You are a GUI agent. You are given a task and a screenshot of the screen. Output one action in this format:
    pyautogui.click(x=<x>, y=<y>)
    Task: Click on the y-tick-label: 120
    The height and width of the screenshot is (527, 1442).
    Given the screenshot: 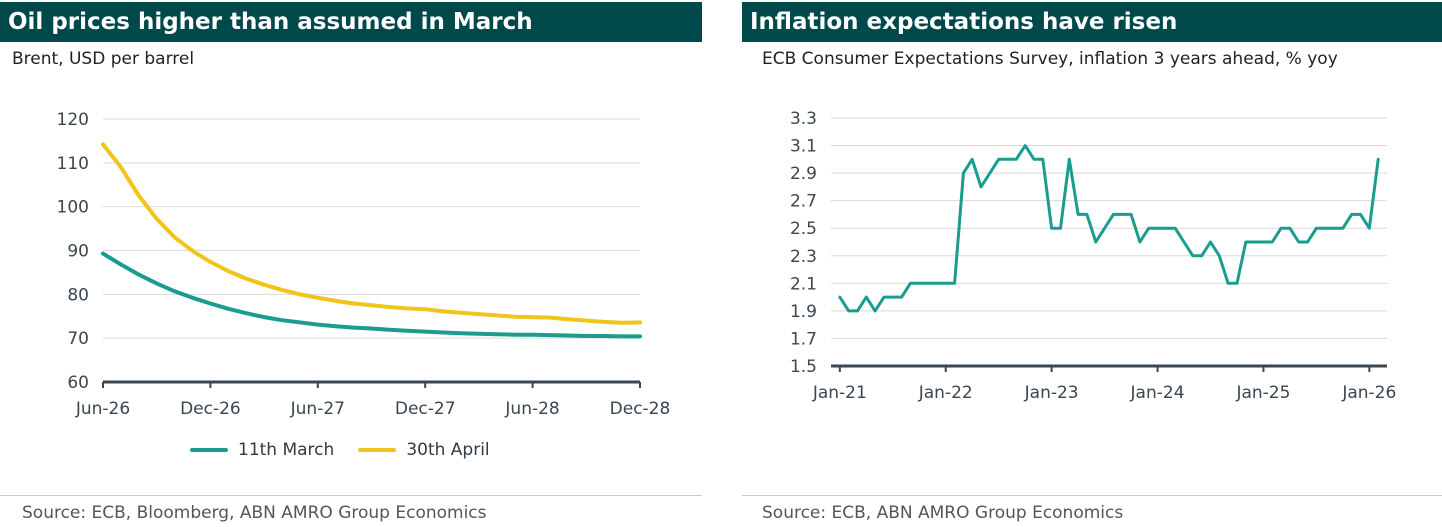 What is the action you would take?
    pyautogui.click(x=73, y=120)
    